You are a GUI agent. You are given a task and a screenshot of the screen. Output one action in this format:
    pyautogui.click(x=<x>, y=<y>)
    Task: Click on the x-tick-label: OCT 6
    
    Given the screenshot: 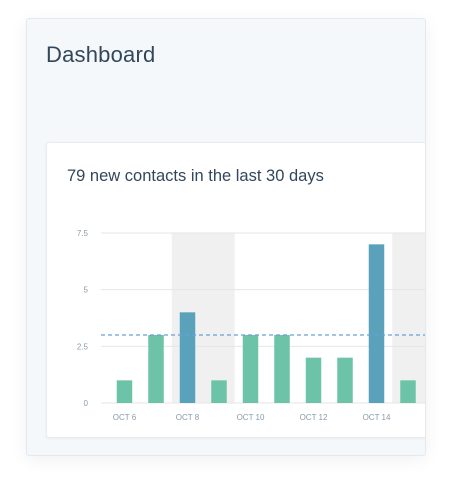 What is the action you would take?
    pyautogui.click(x=125, y=417)
    